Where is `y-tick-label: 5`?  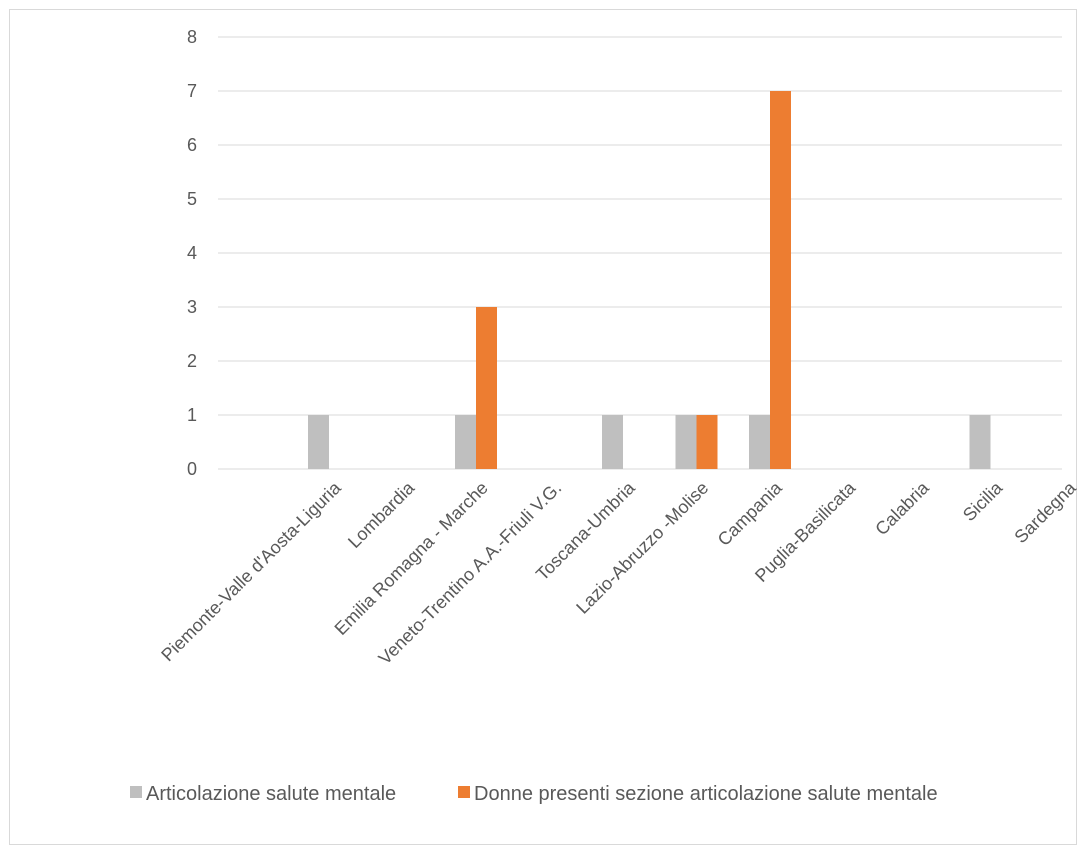
y-tick-label: 5 is located at coordinates (192, 199).